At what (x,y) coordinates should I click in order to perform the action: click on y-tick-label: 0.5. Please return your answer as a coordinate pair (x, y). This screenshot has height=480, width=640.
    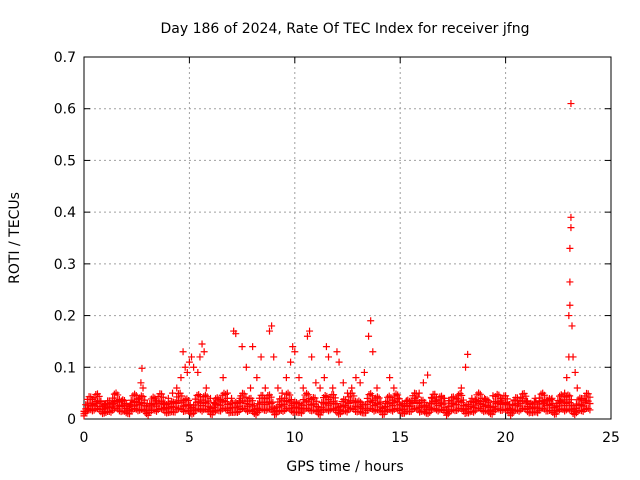
    Looking at the image, I should click on (65, 161).